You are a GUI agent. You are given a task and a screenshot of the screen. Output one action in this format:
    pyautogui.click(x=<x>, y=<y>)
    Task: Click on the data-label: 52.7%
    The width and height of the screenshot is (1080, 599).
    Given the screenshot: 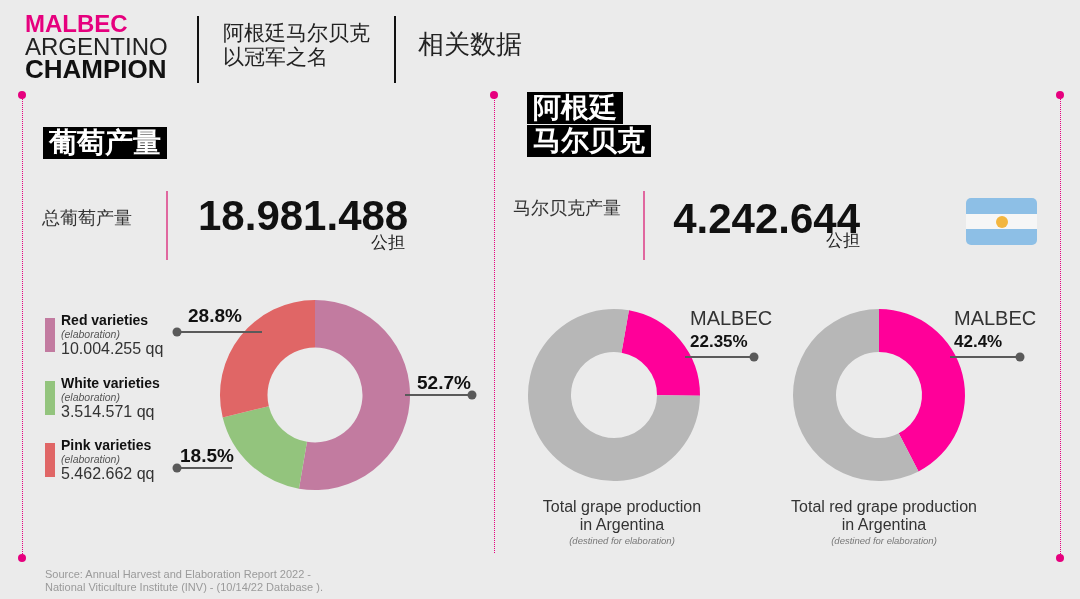 What is the action you would take?
    pyautogui.click(x=444, y=382)
    